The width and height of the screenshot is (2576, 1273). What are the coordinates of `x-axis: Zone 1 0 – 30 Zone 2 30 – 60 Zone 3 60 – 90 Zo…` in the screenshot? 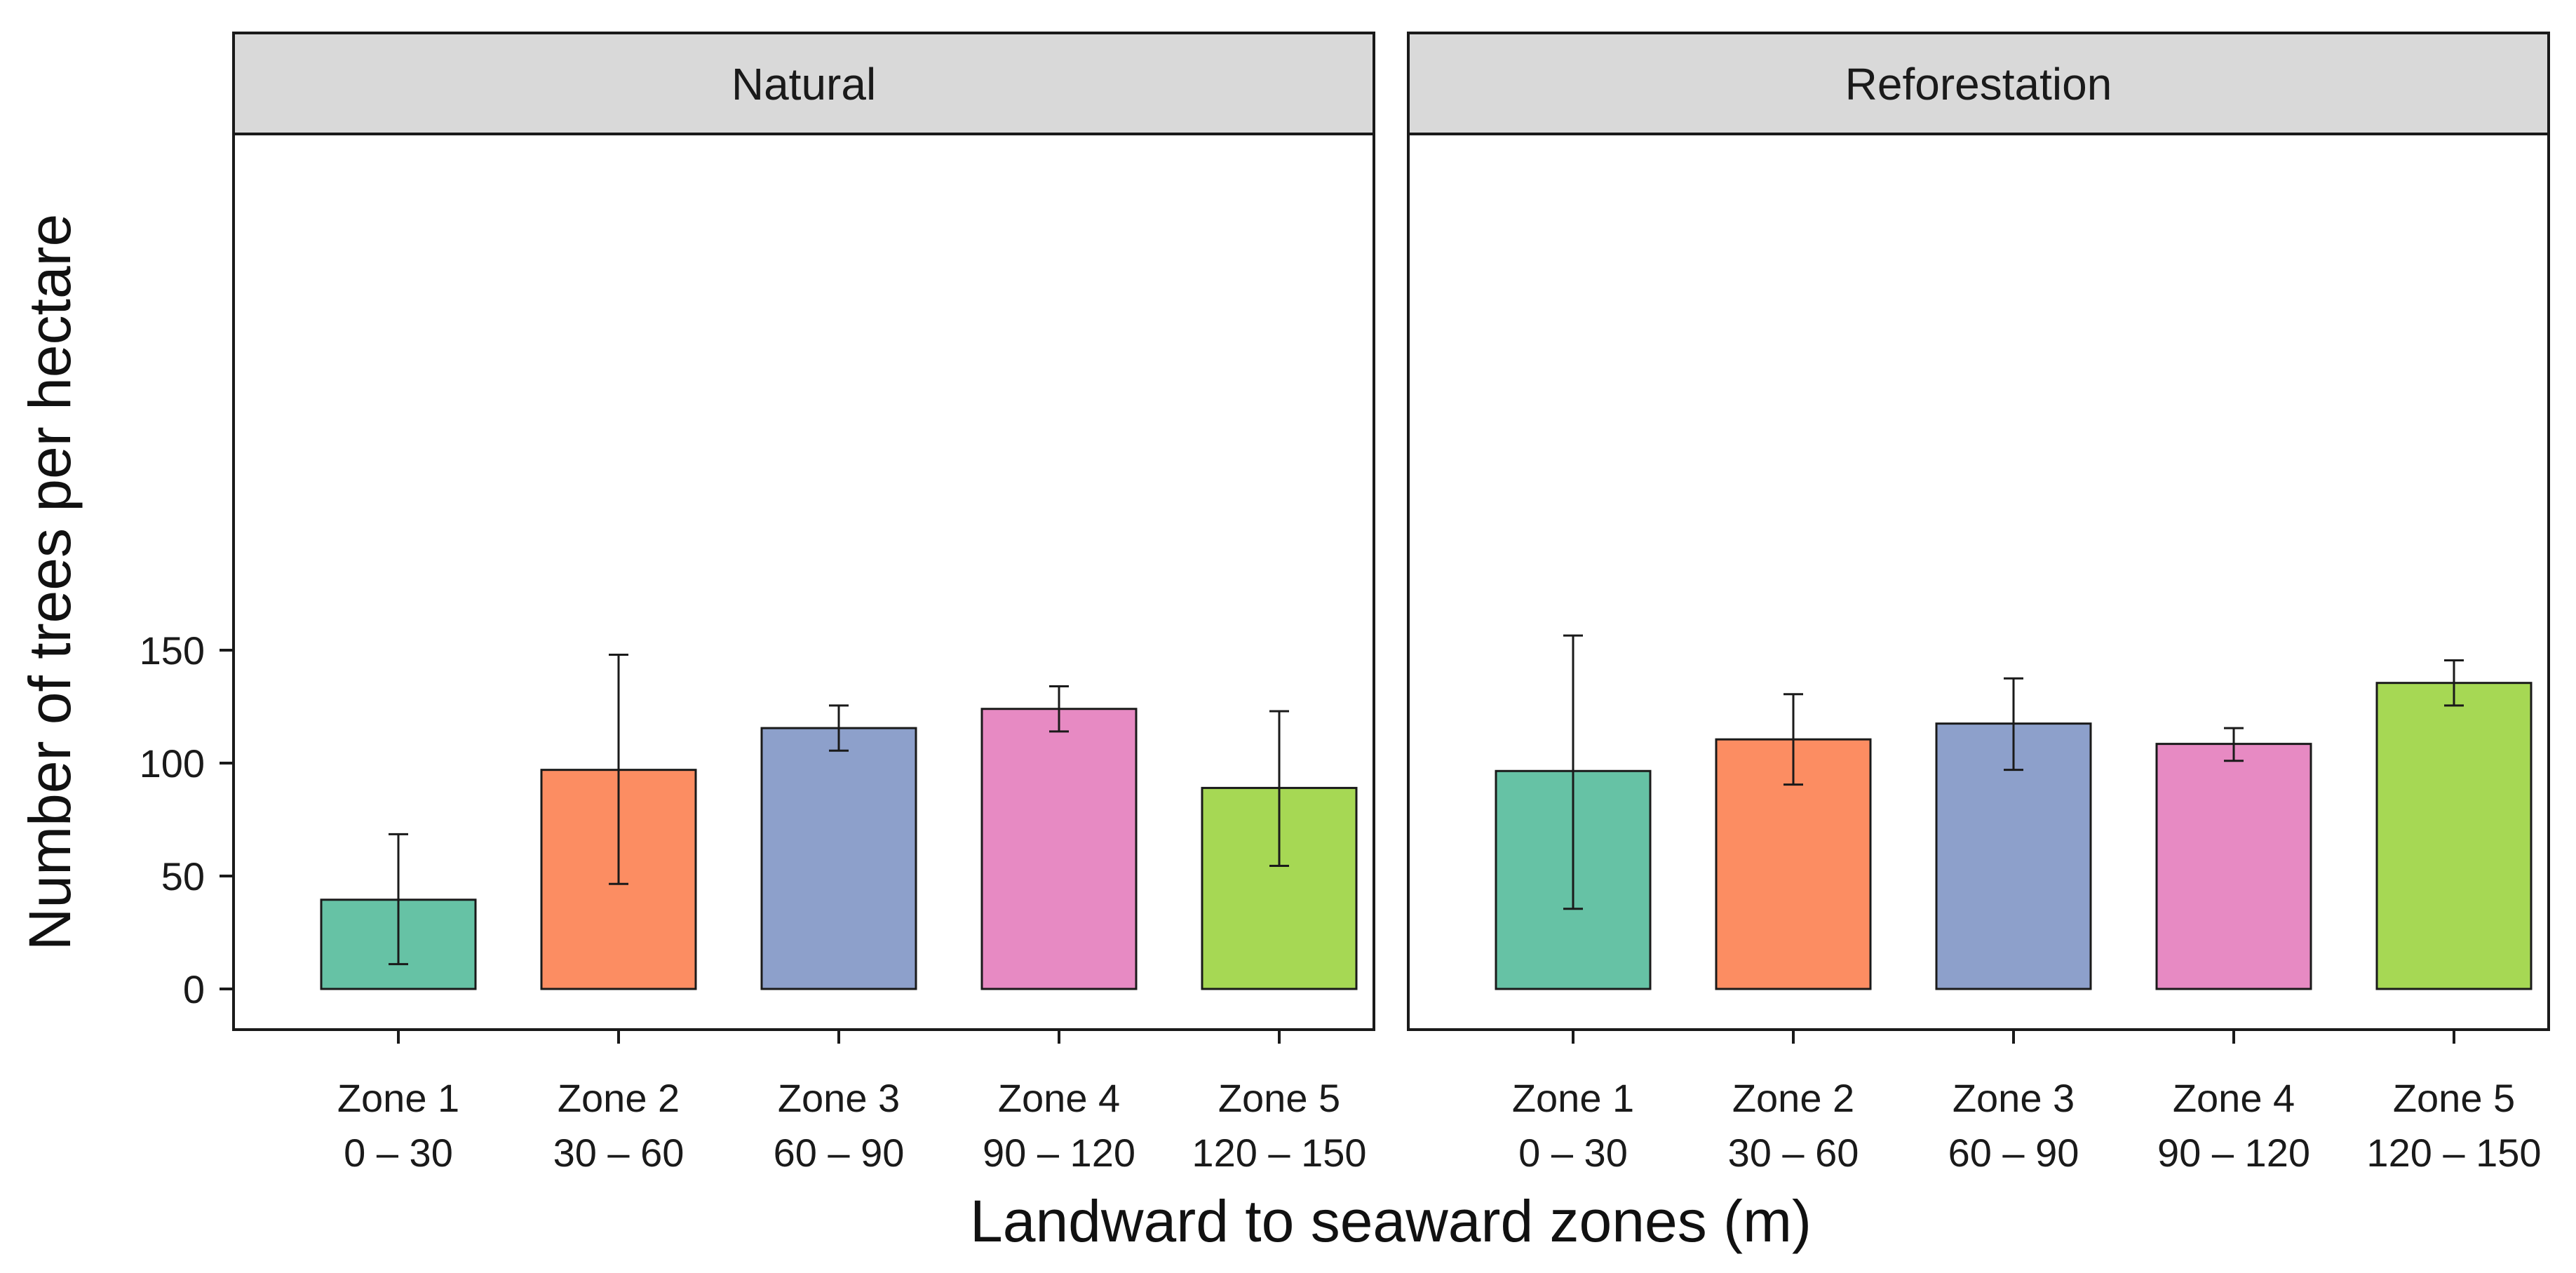 It's located at (1439, 1102).